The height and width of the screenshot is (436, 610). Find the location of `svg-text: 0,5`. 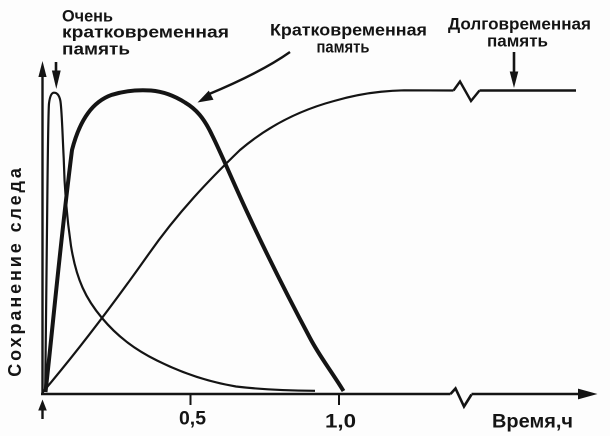

svg-text: 0,5 is located at coordinates (192, 419).